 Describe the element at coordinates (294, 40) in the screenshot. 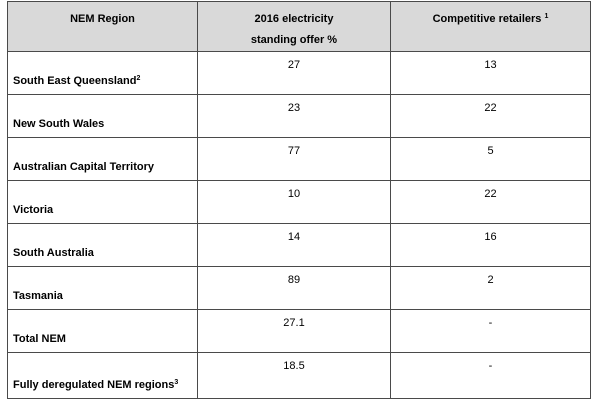

I see `header-standing-offer-line2: standing offer %` at that location.